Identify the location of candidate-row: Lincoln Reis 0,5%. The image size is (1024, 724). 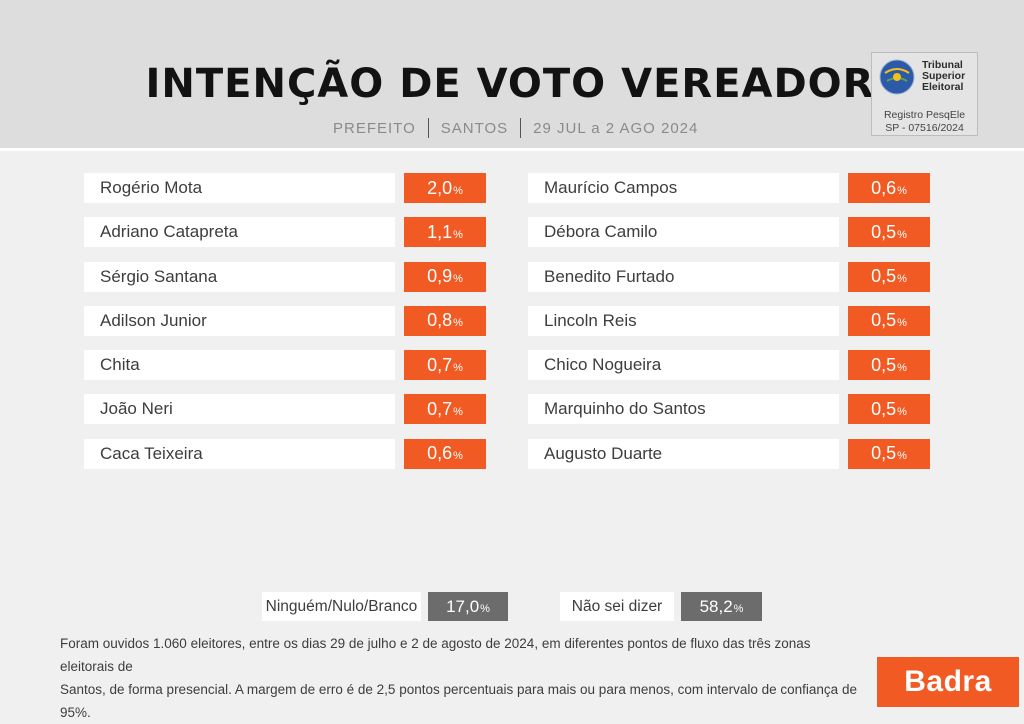
(729, 320).